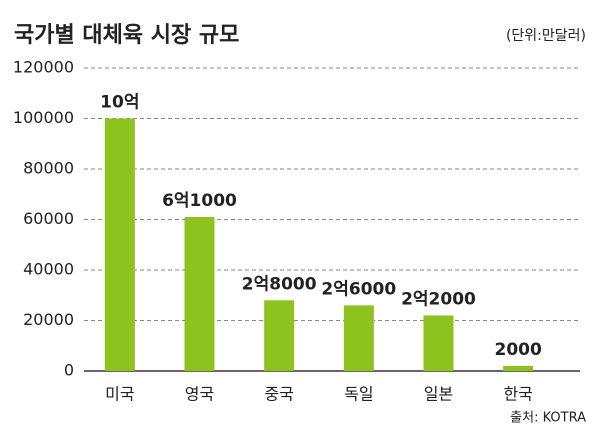  Describe the element at coordinates (126, 35) in the screenshot. I see `chart-title: 국가별 대체육 시장 규모` at that location.